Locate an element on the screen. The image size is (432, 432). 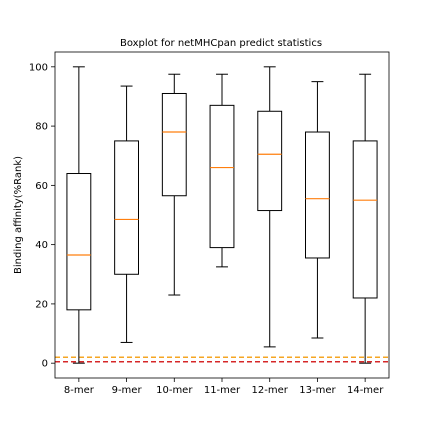
x-tick-label: 8-mer is located at coordinates (79, 390).